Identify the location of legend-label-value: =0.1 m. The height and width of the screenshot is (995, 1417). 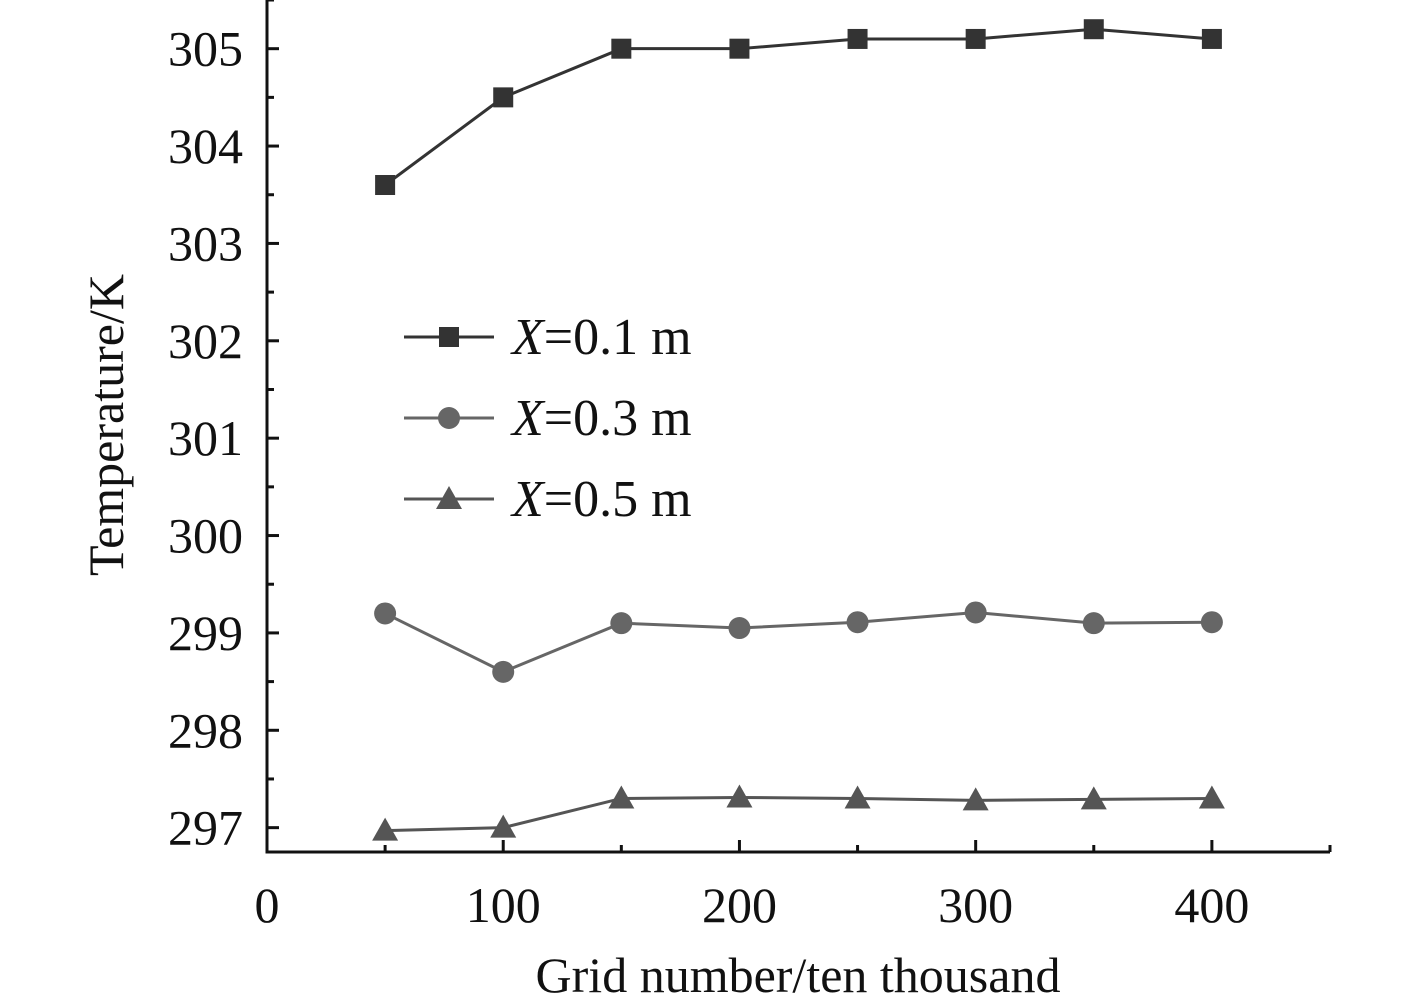
(618, 337).